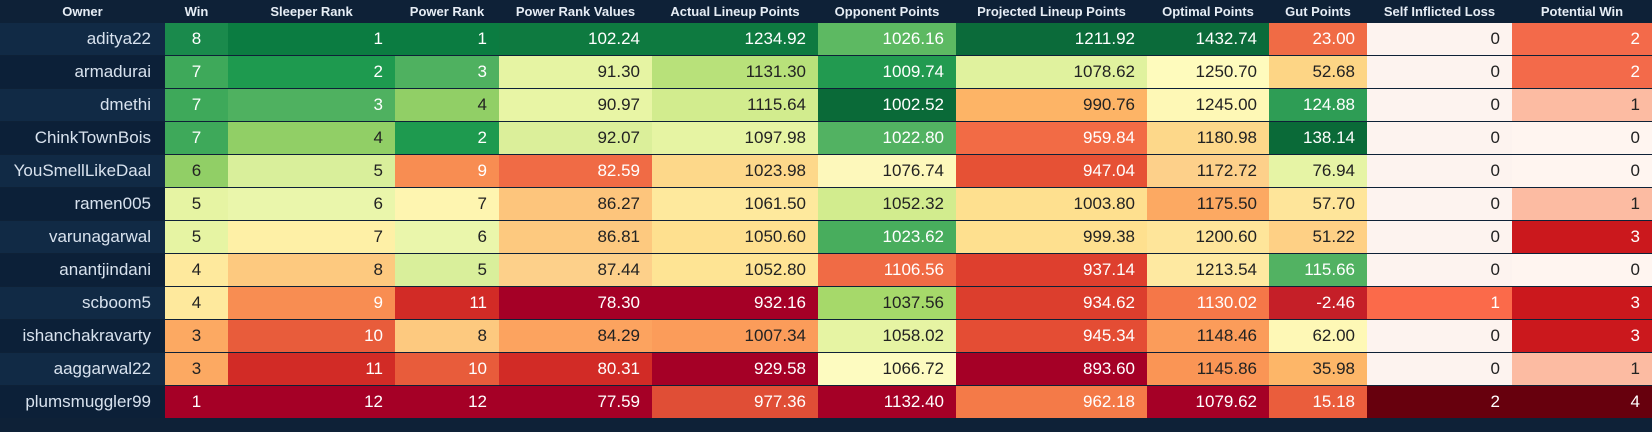 This screenshot has height=432, width=1652. I want to click on table-cell-sleeper-rank: 4, so click(311, 138).